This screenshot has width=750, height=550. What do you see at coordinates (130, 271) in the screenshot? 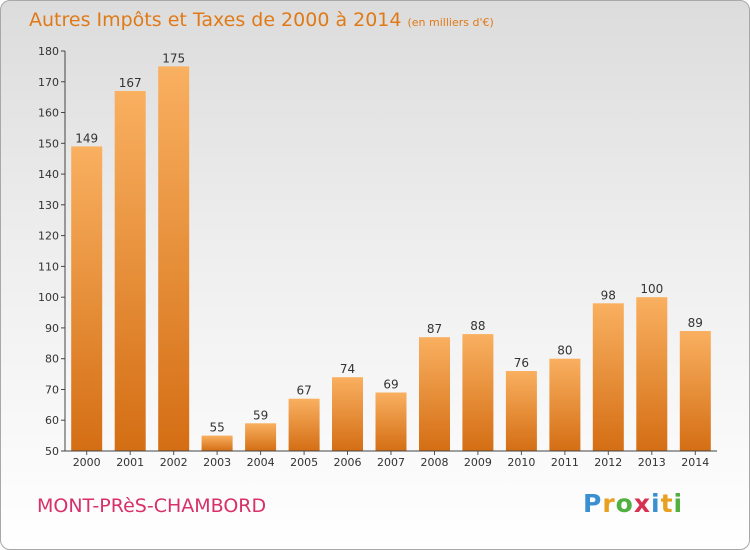
I see `bar-2001` at bounding box center [130, 271].